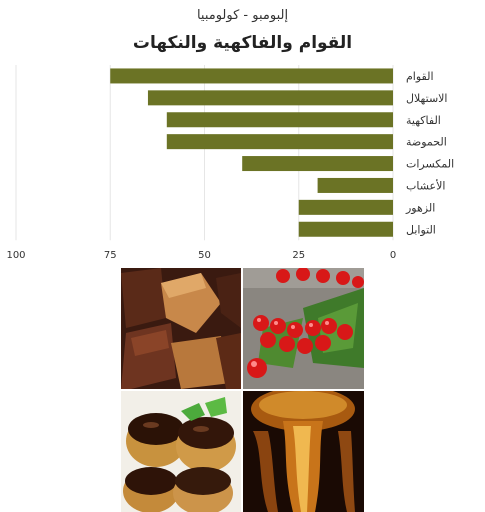 The image size is (485, 512). Describe the element at coordinates (204, 255) in the screenshot. I see `x-tick-label: 50` at that location.